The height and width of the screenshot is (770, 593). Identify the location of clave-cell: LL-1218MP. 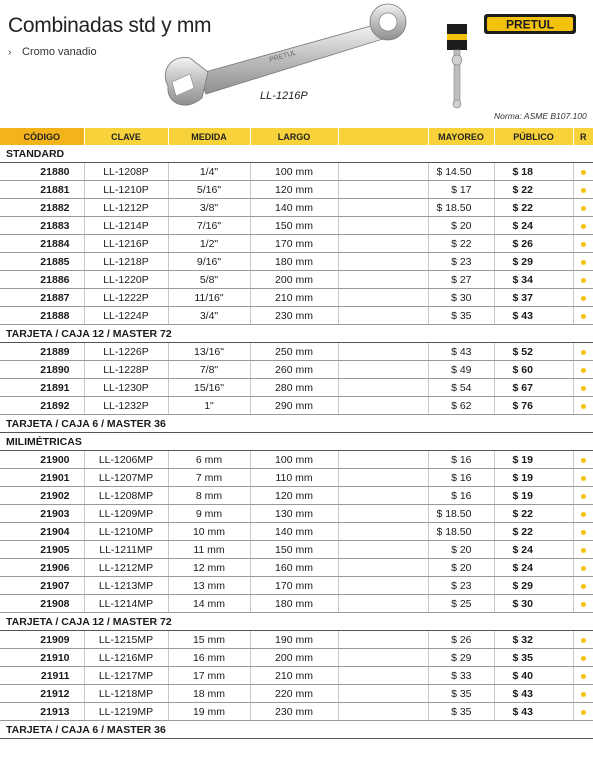
(126, 693).